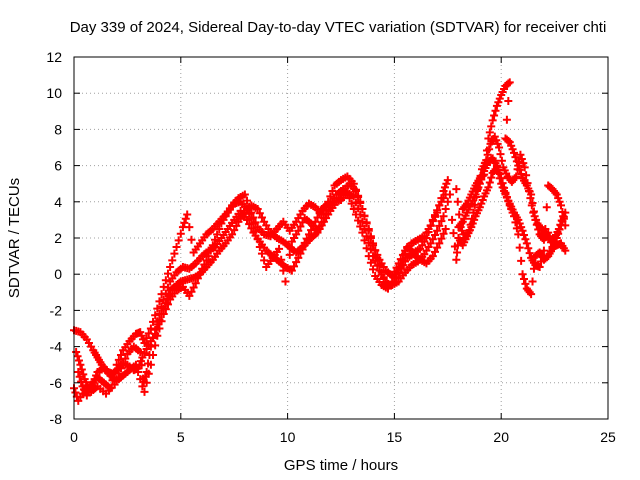 The width and height of the screenshot is (640, 480). I want to click on x-axis-label: GPS time / hours, so click(341, 465).